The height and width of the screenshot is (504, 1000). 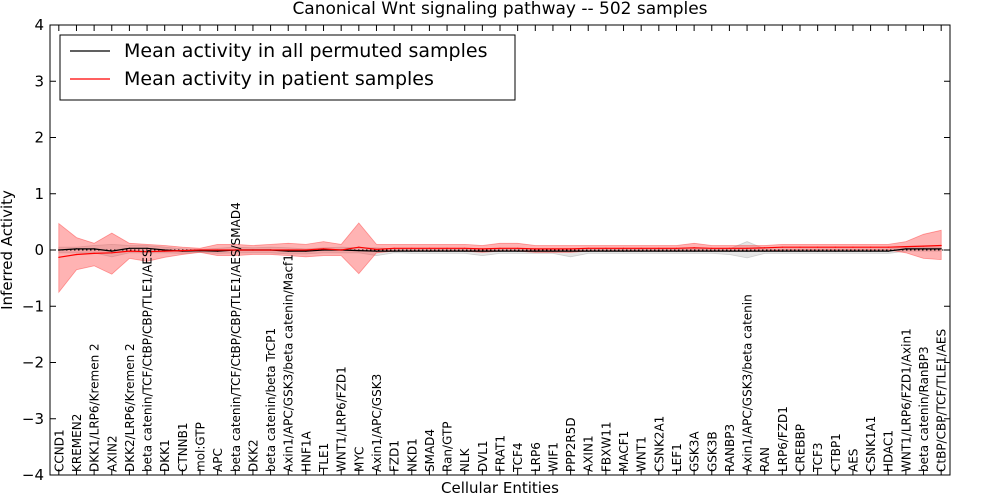 I want to click on x-tick-label: WIF1, so click(x=553, y=457).